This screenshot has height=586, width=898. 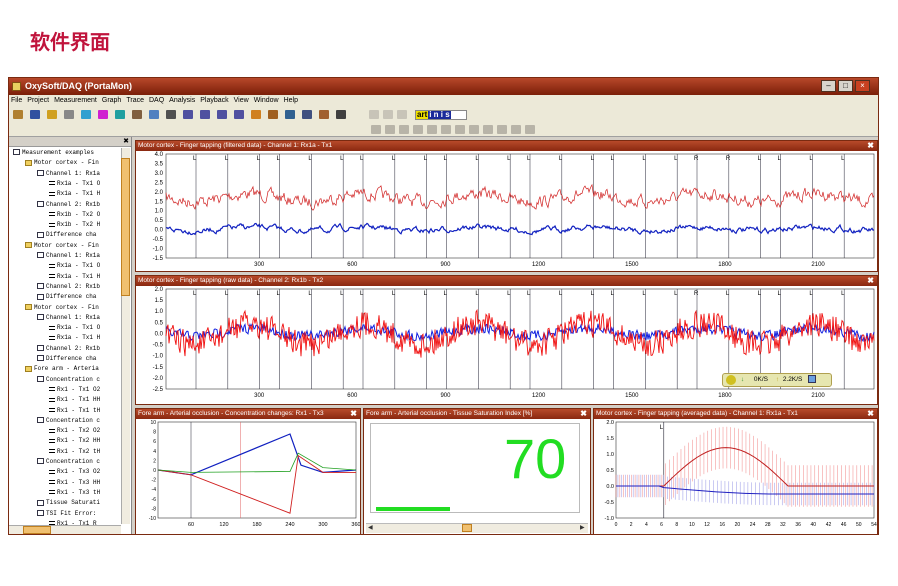 What do you see at coordinates (182, 100) in the screenshot?
I see `menu-analysis: Analysis` at bounding box center [182, 100].